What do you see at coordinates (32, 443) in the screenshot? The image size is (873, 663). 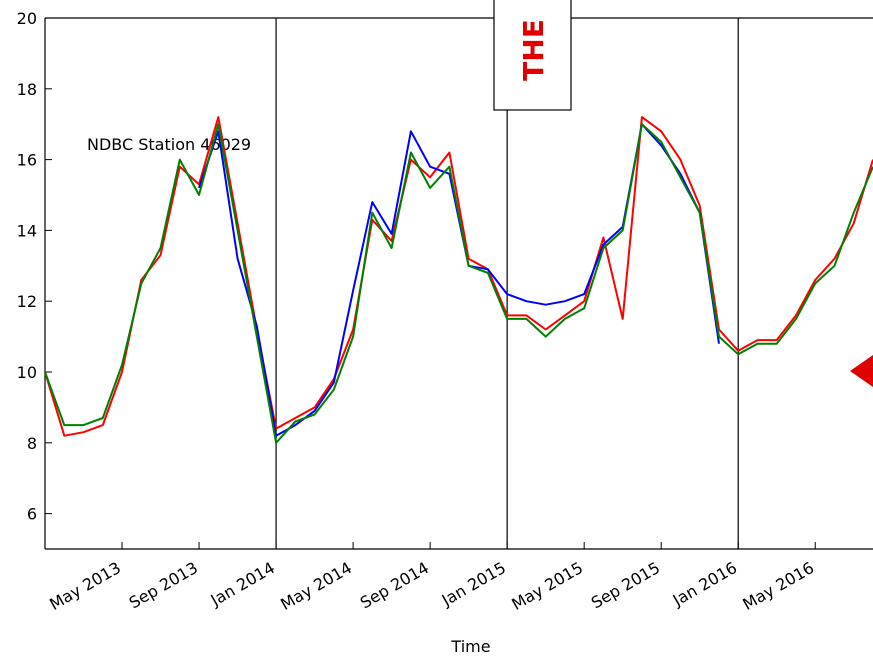 I see `y-tick-label: 8` at bounding box center [32, 443].